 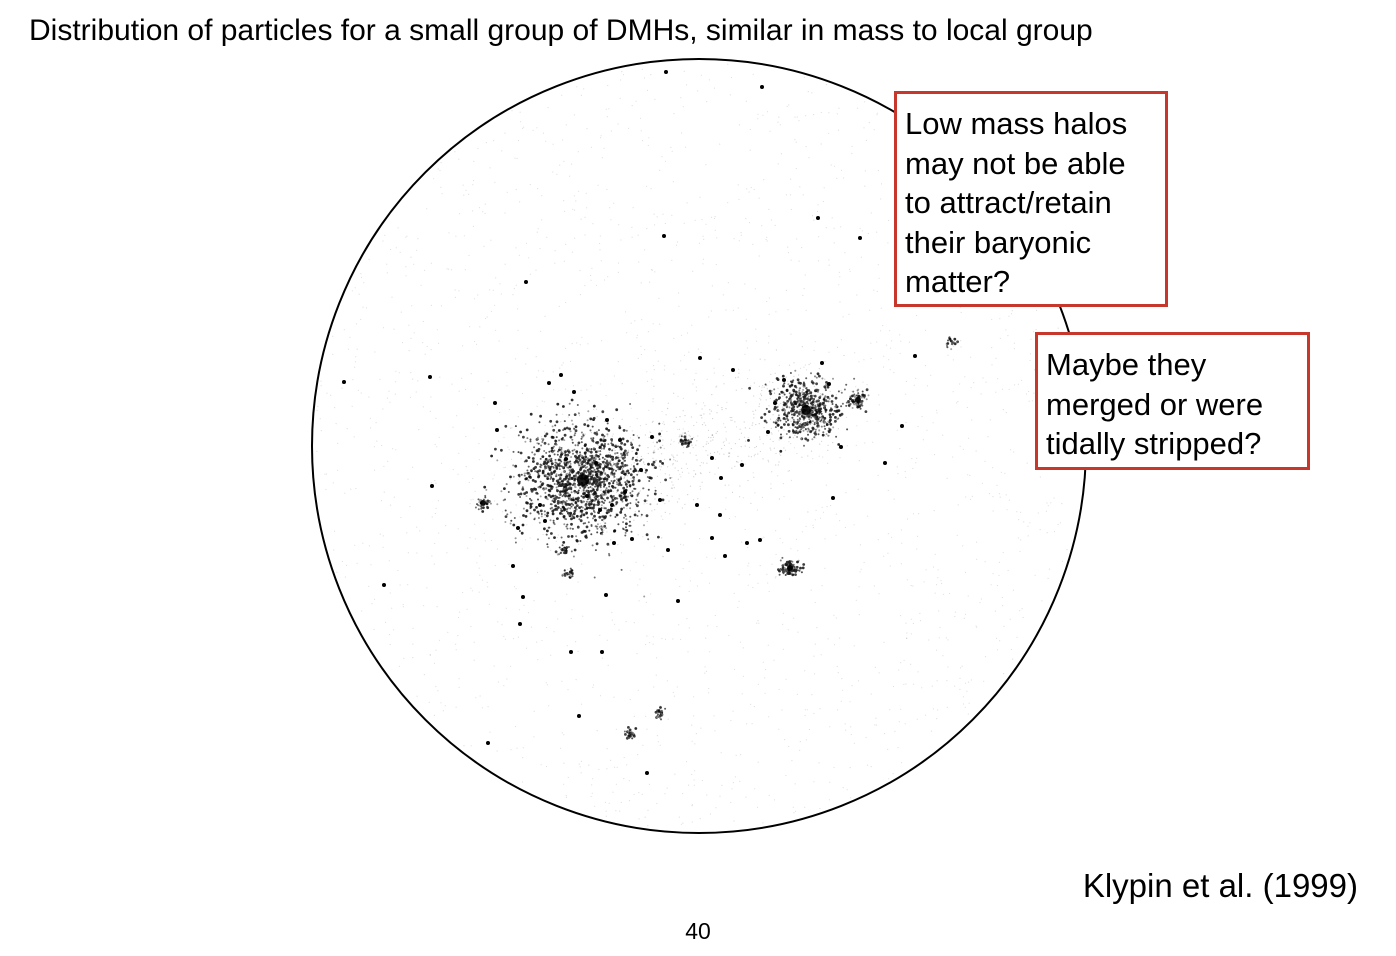 What do you see at coordinates (998, 242) in the screenshot?
I see `callout-low-mass-line: their baryonic` at bounding box center [998, 242].